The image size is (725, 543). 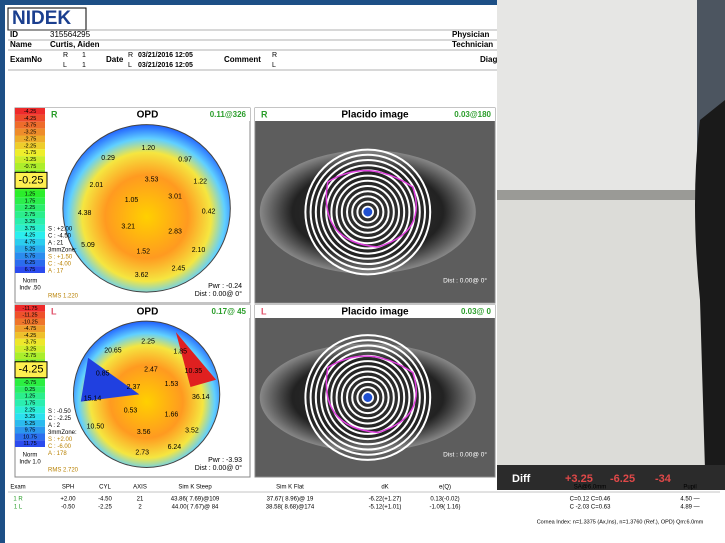 I want to click on scale-label: -3.75, so click(x=30, y=126).